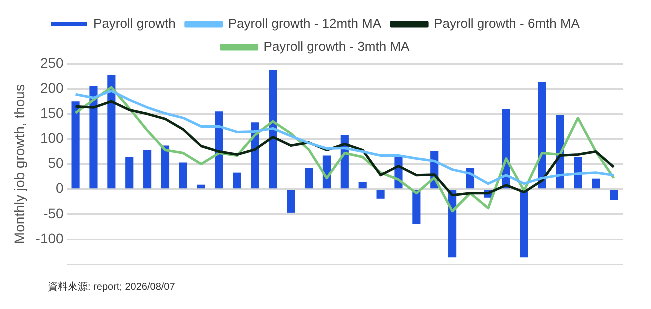 The image size is (651, 309). What do you see at coordinates (56, 163) in the screenshot?
I see `y-tick-label: 50` at bounding box center [56, 163].